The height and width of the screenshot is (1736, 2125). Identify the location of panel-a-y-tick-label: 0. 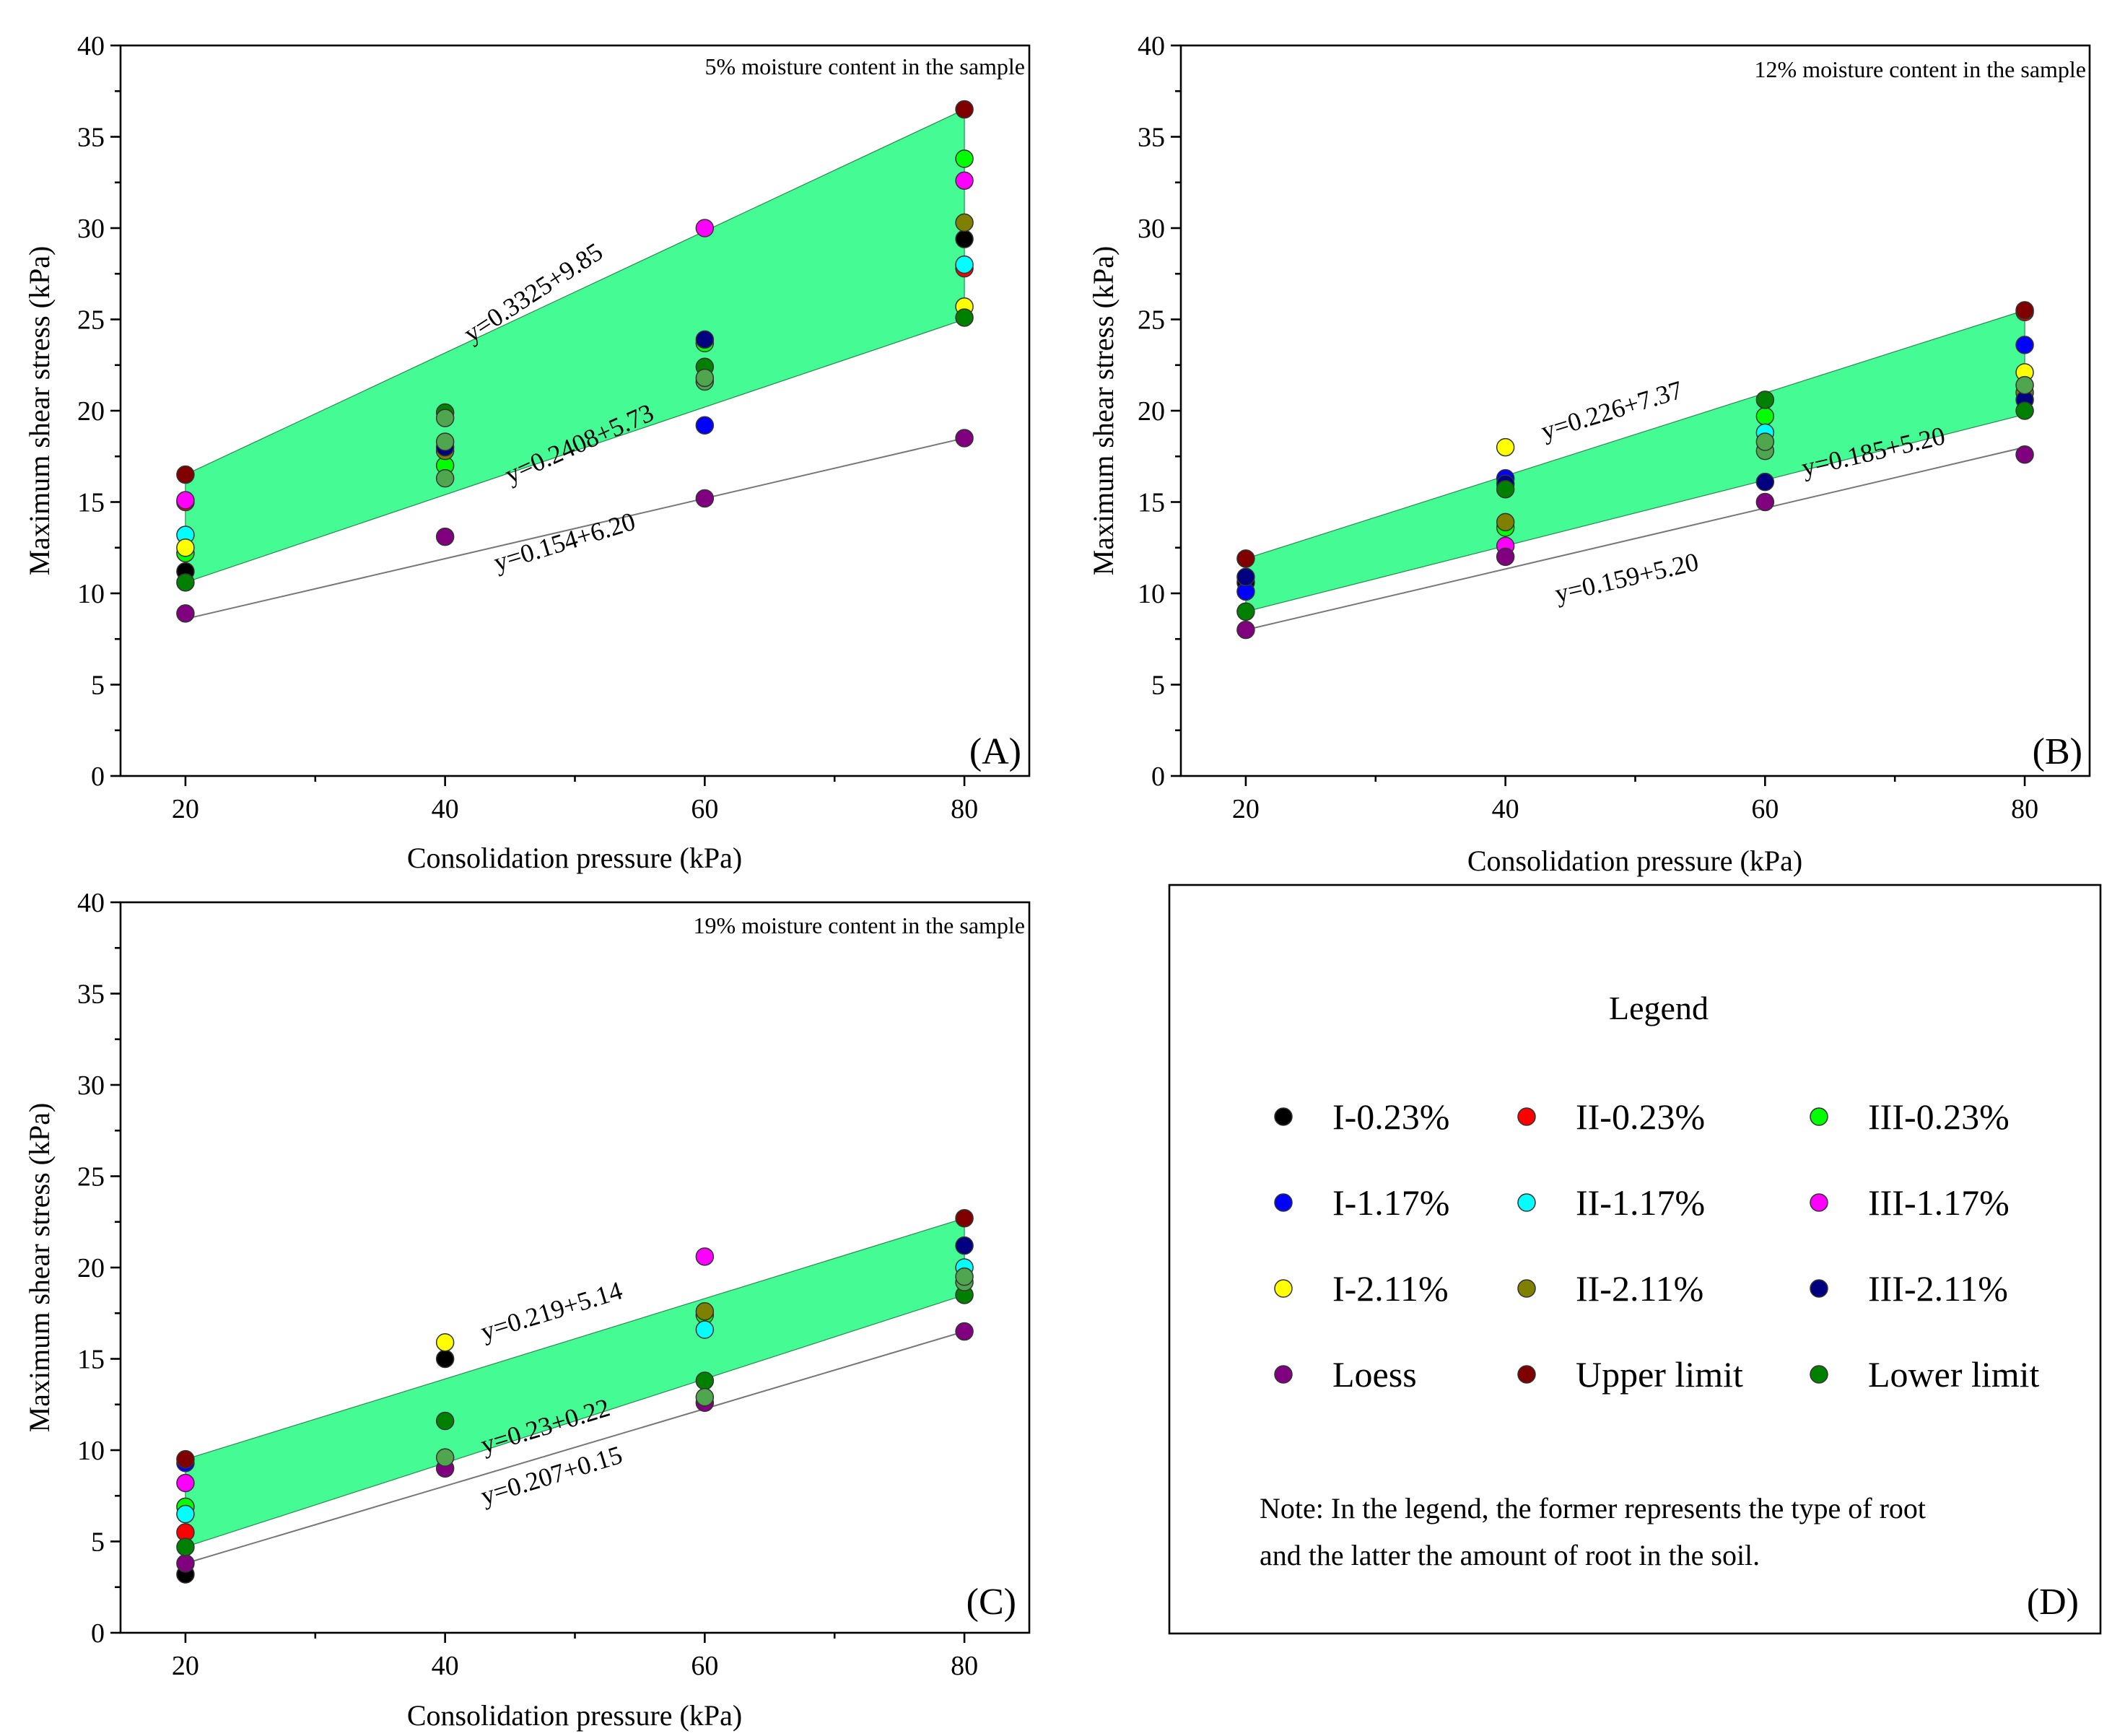
(98, 777).